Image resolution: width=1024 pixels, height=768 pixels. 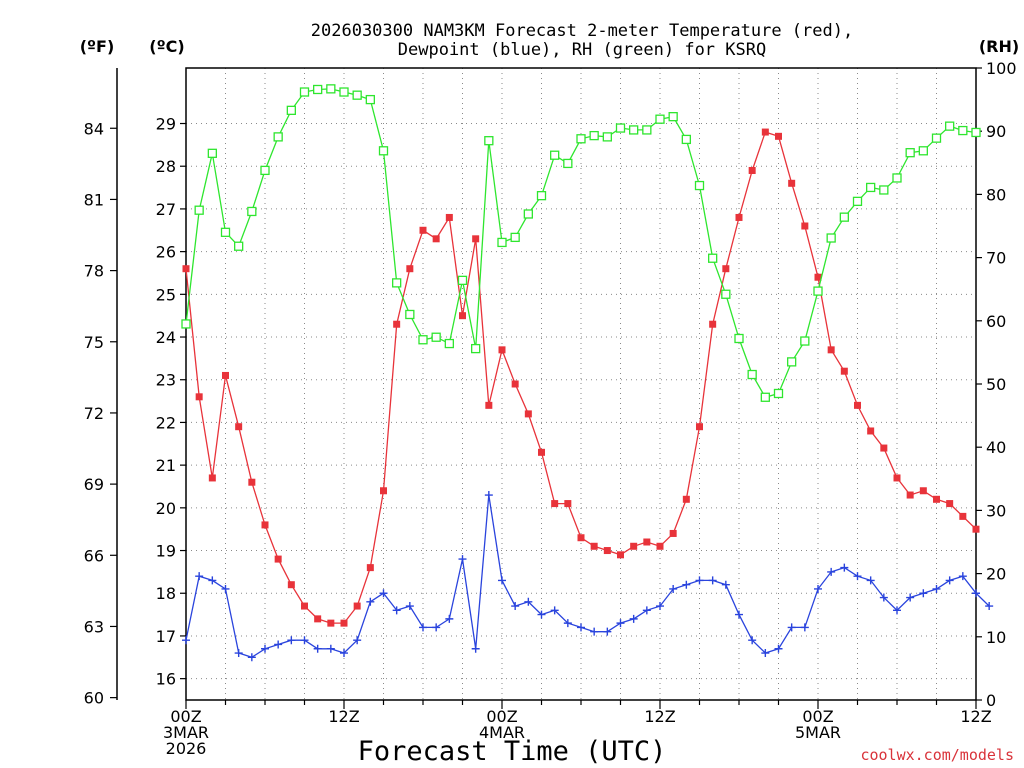 What do you see at coordinates (996, 321) in the screenshot?
I see `rh-tick-label: 60` at bounding box center [996, 321].